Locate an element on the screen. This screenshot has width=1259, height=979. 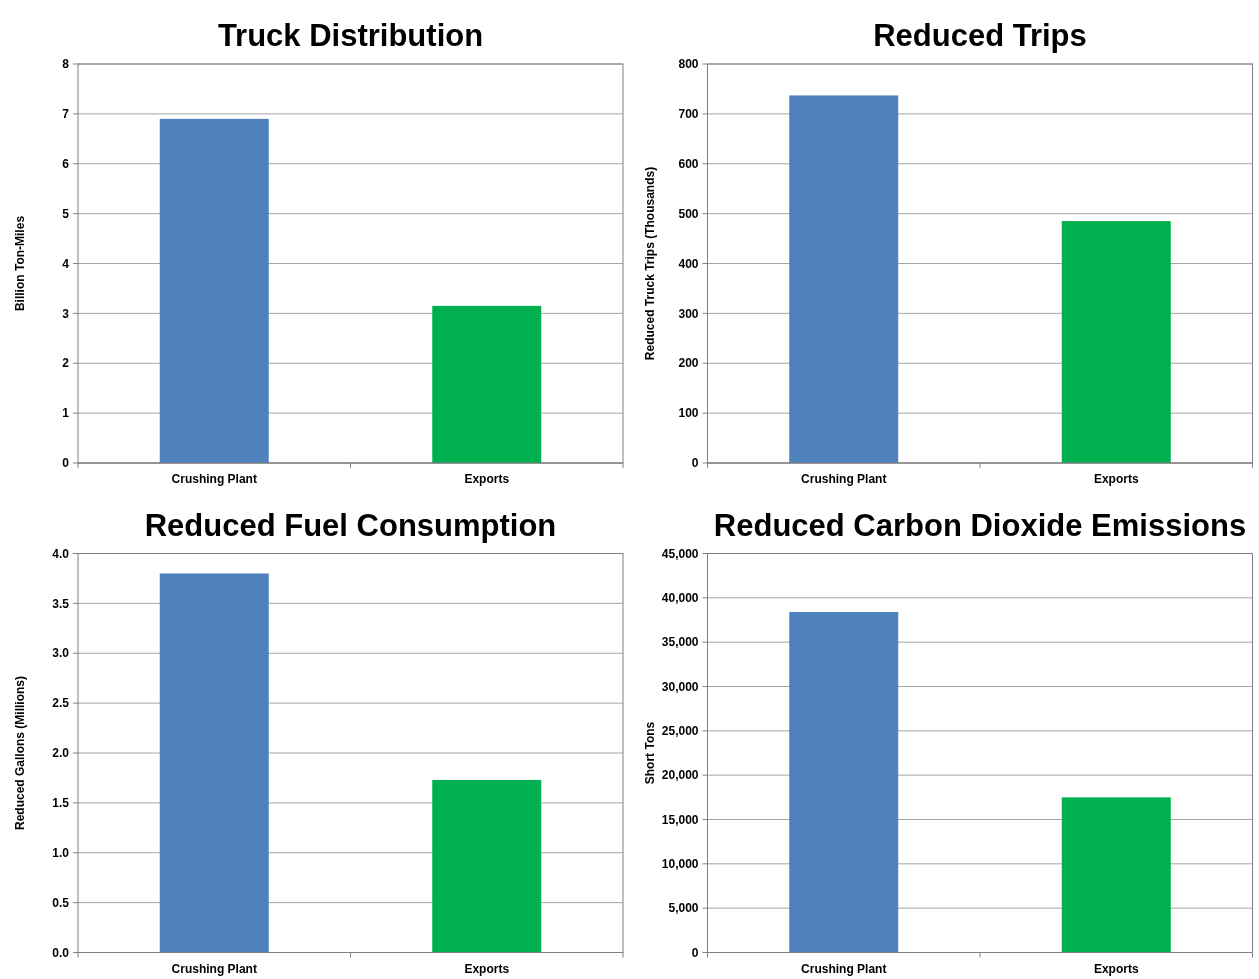
y-tick-label: 15,000 is located at coordinates (680, 819).